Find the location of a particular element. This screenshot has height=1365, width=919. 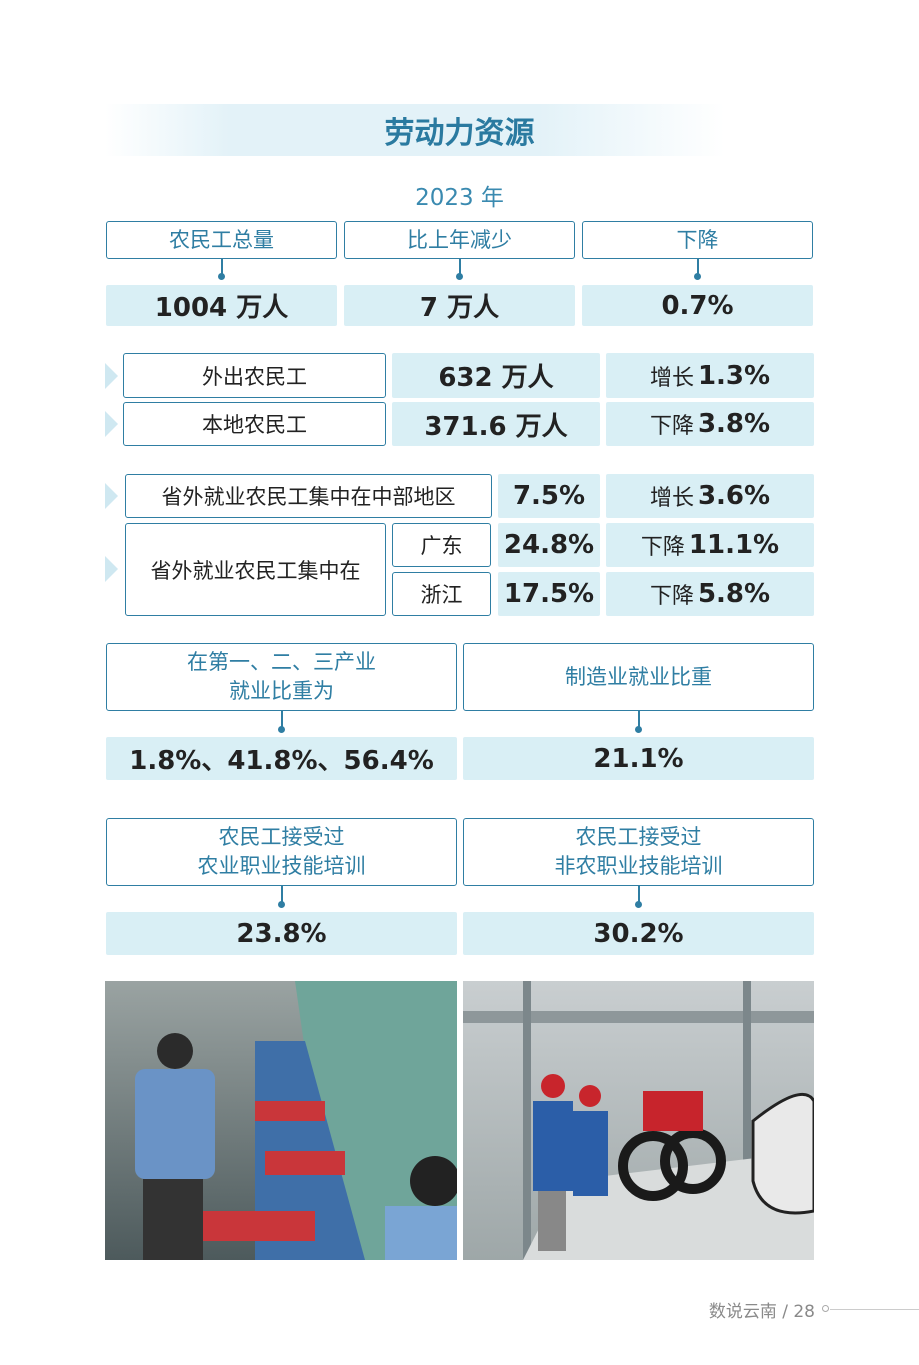

header: 农民工接受过 非农职业技能培训 is located at coordinates (638, 852).